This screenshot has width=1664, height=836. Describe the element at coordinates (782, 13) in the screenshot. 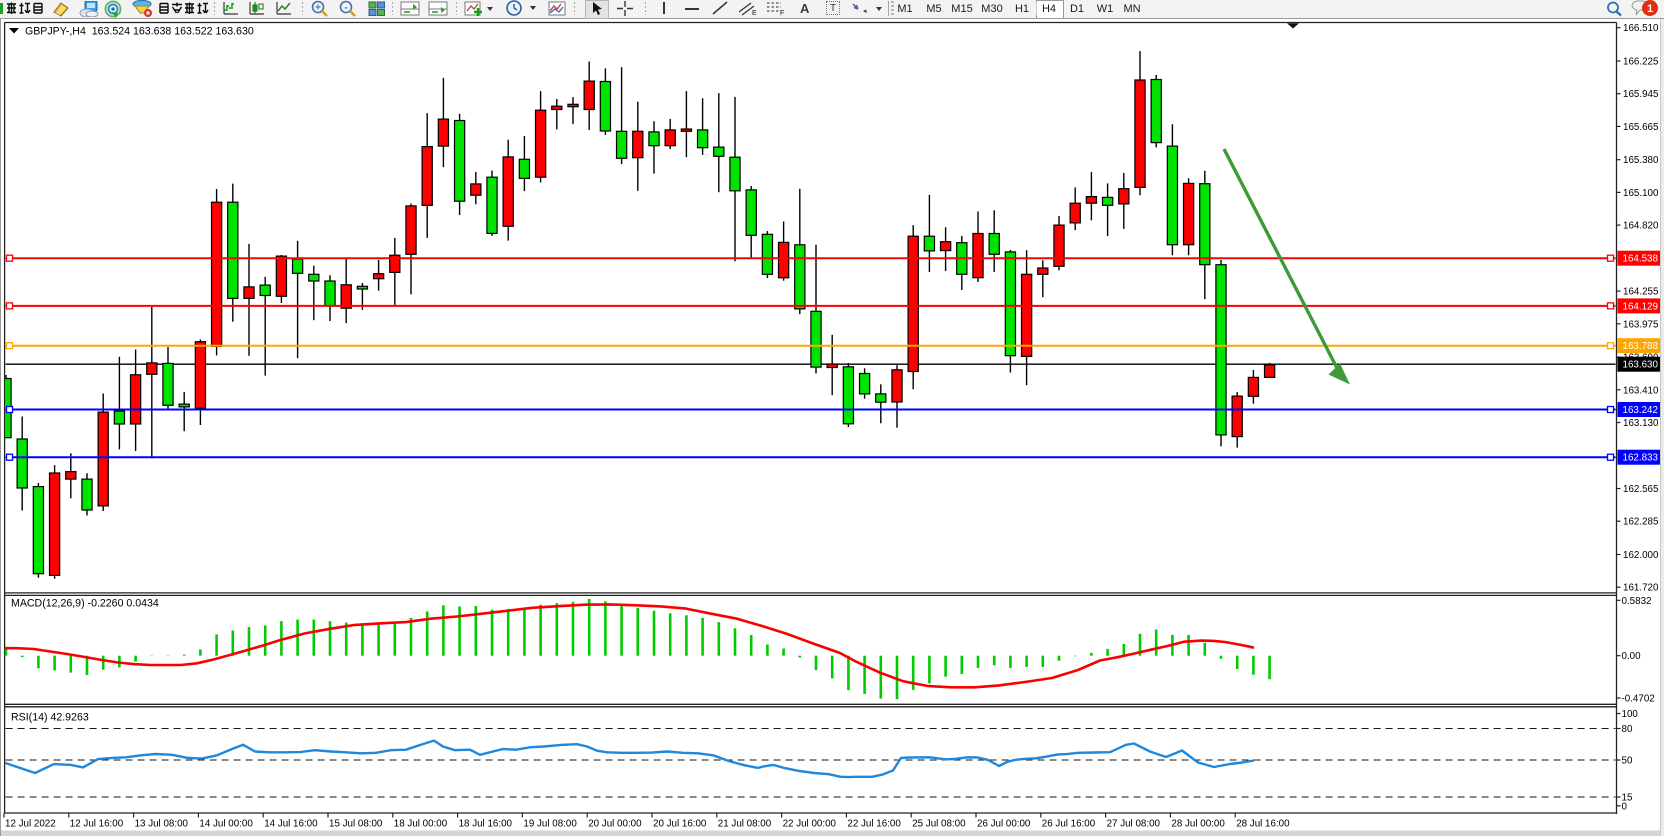

I see `svg-text: F` at that location.